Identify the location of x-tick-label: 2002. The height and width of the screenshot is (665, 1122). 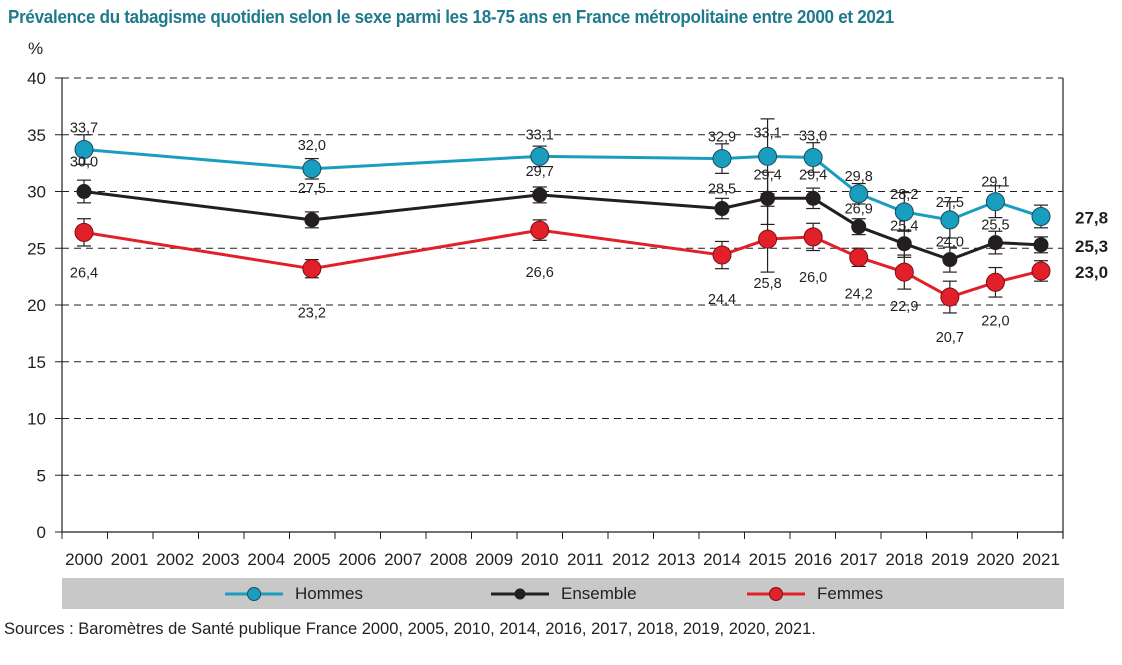
(175, 559).